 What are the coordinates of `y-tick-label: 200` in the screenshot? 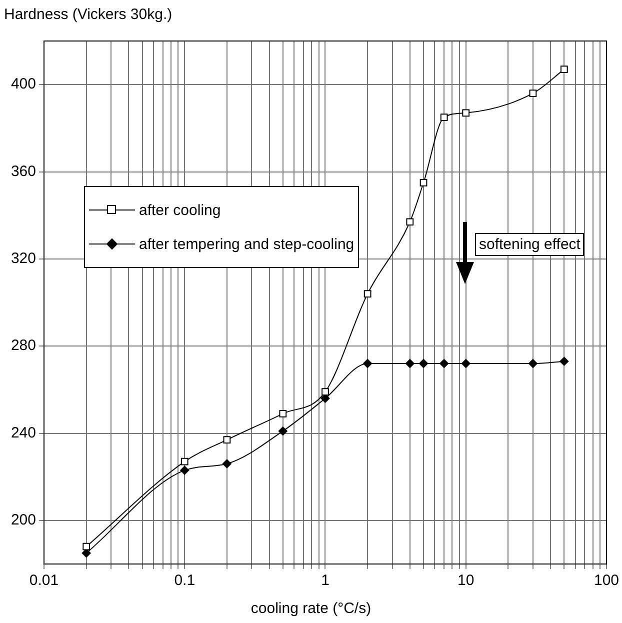 It's located at (23, 520).